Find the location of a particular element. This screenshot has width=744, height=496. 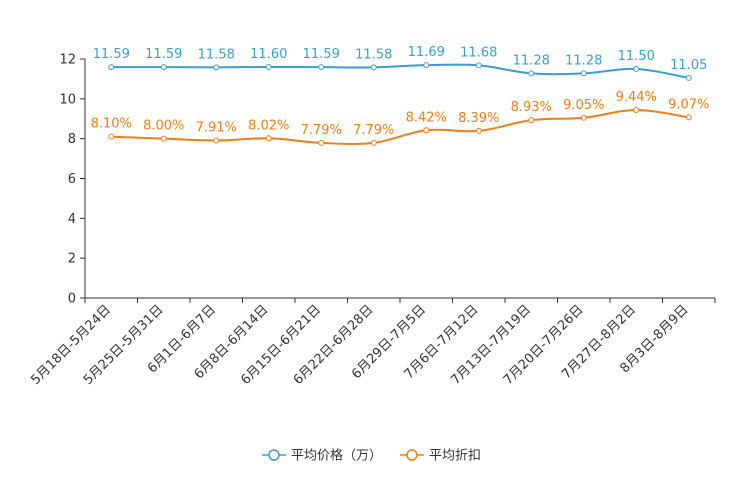

data-label: 8.10% is located at coordinates (111, 124).